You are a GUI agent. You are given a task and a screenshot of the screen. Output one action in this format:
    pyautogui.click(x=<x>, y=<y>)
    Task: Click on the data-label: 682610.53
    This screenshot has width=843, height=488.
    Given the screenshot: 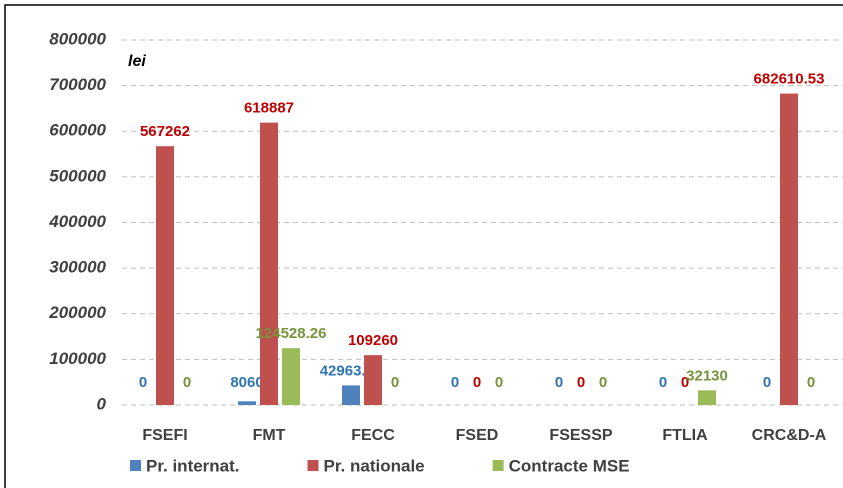 What is the action you would take?
    pyautogui.click(x=789, y=79)
    